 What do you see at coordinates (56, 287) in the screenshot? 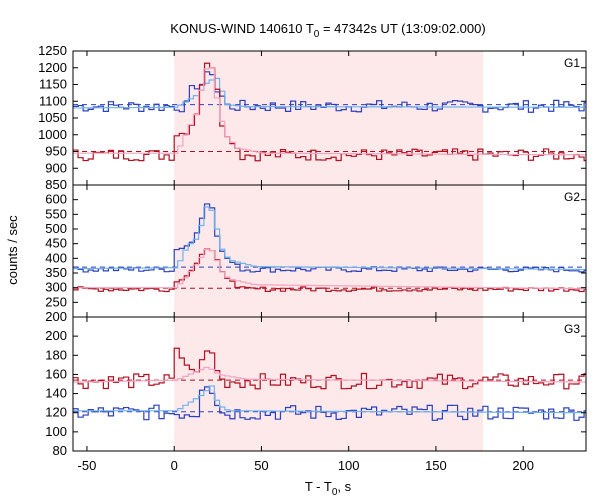
I see `y-tick-label: 300` at bounding box center [56, 287].